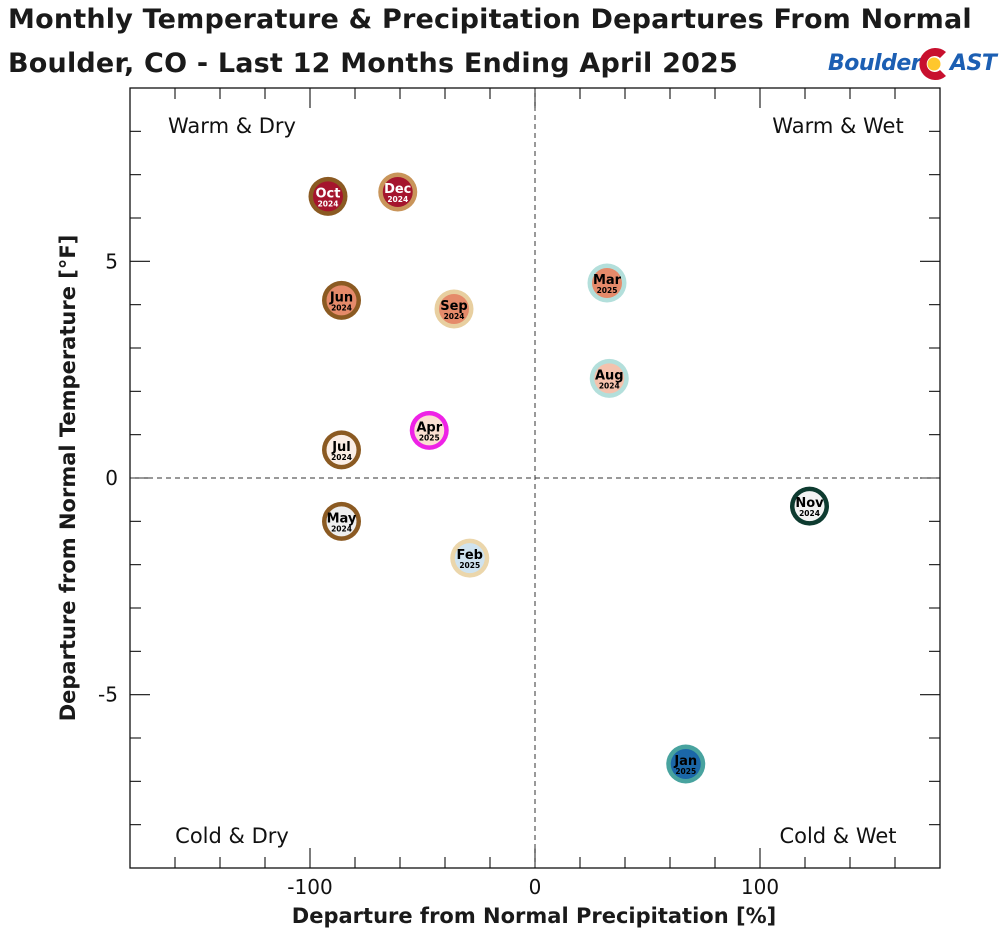 This screenshot has height=938, width=1000. Describe the element at coordinates (68, 478) in the screenshot. I see `y-axis-label: Departure from Normal Temperature [°F]` at that location.